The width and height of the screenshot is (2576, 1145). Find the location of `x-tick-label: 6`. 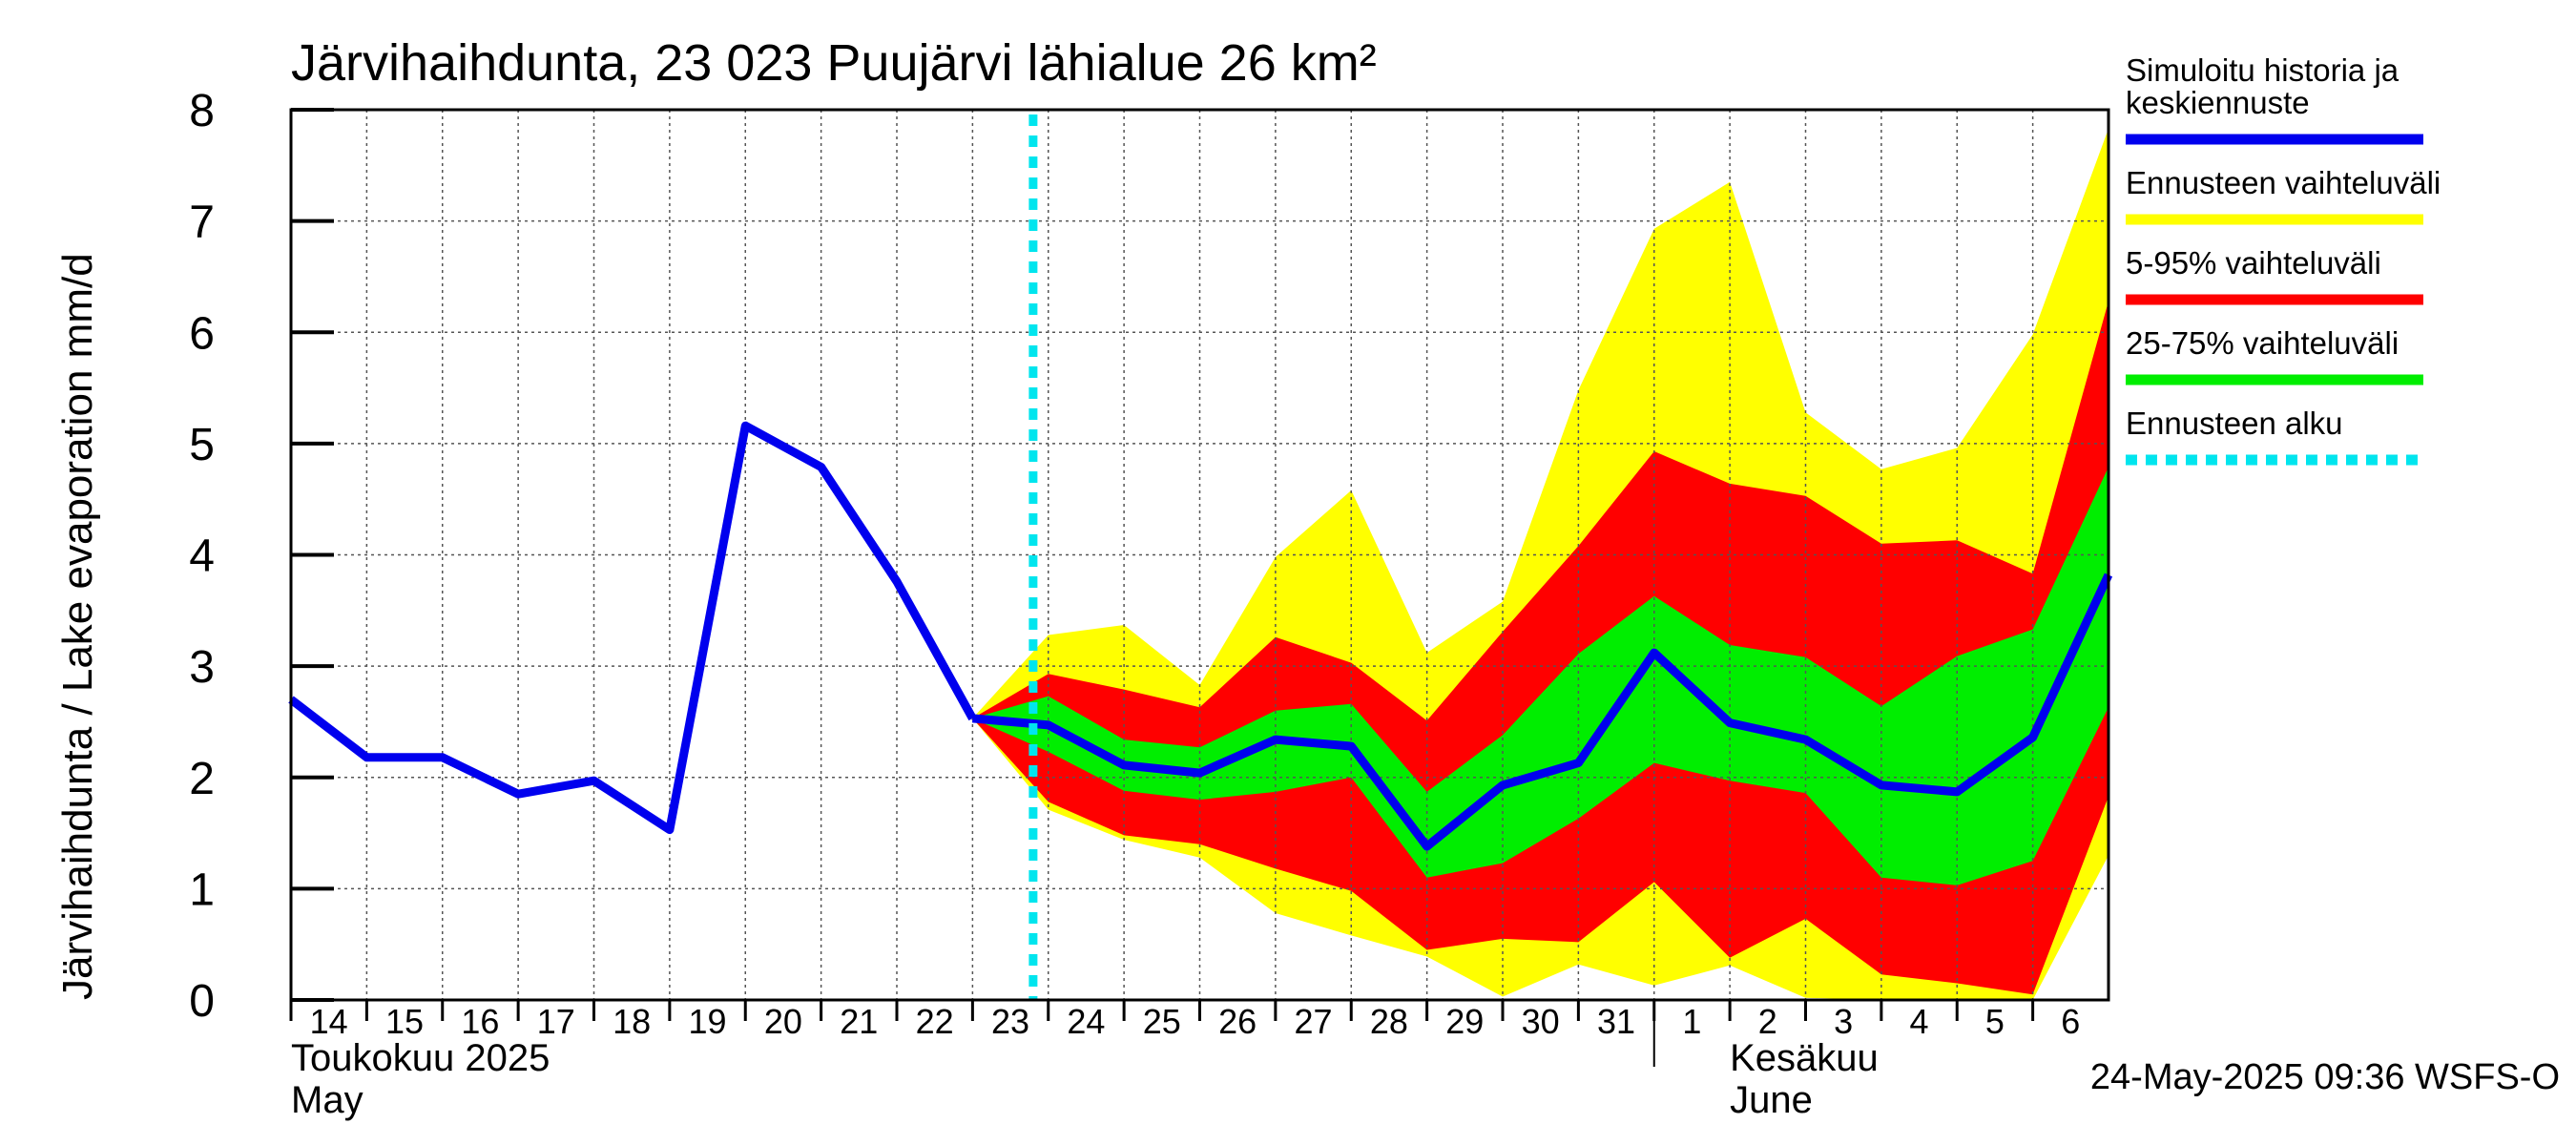

x-tick-label: 6 is located at coordinates (2070, 1022).